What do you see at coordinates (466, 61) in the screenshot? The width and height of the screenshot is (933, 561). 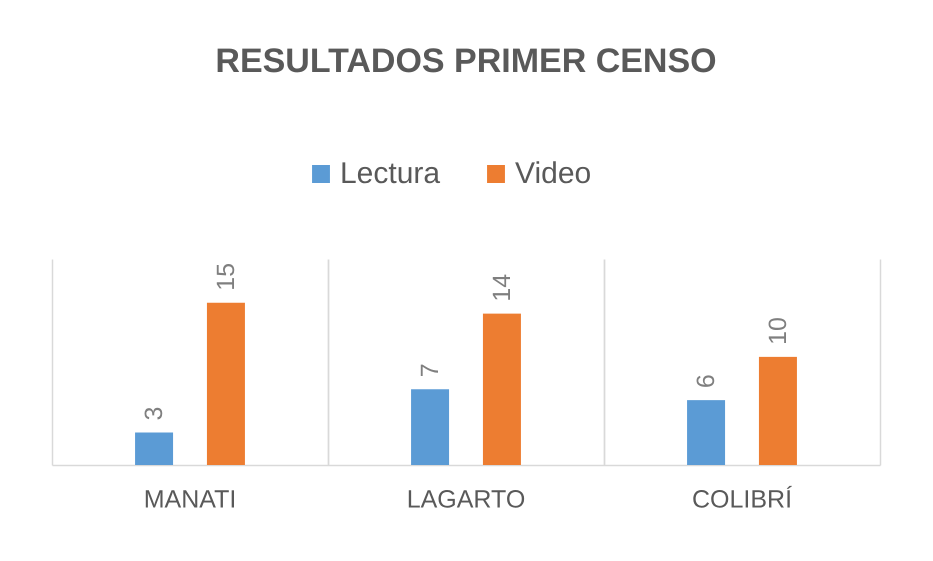 I see `chart-title: RESULTADOS PRIMER CENSO` at bounding box center [466, 61].